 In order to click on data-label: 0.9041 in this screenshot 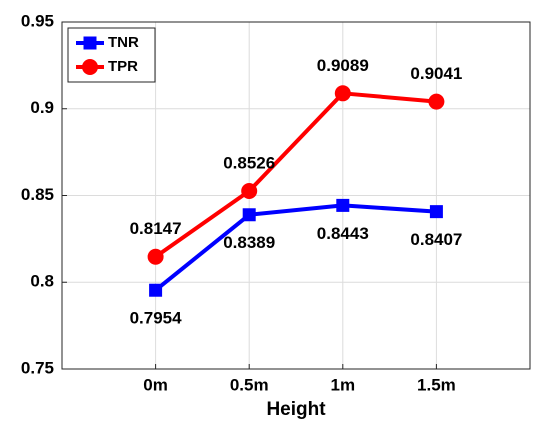, I will do `click(436, 73)`.